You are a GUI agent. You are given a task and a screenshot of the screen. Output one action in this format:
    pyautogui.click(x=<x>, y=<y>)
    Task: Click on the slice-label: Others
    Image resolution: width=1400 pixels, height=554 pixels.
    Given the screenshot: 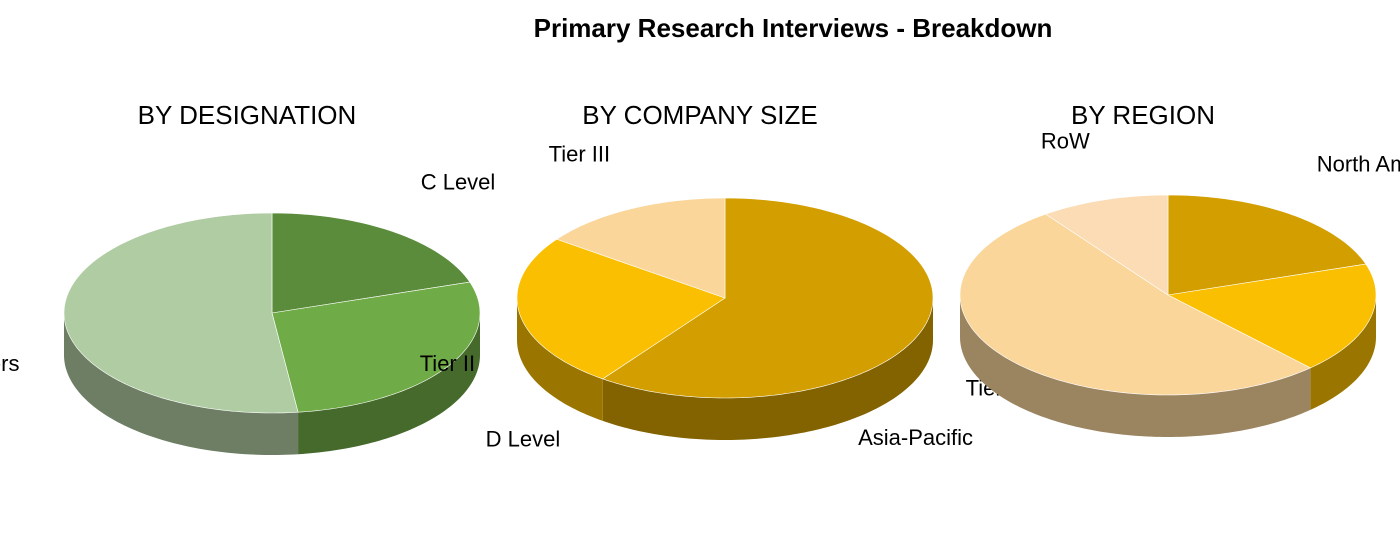 What is the action you would take?
    pyautogui.click(x=9, y=363)
    